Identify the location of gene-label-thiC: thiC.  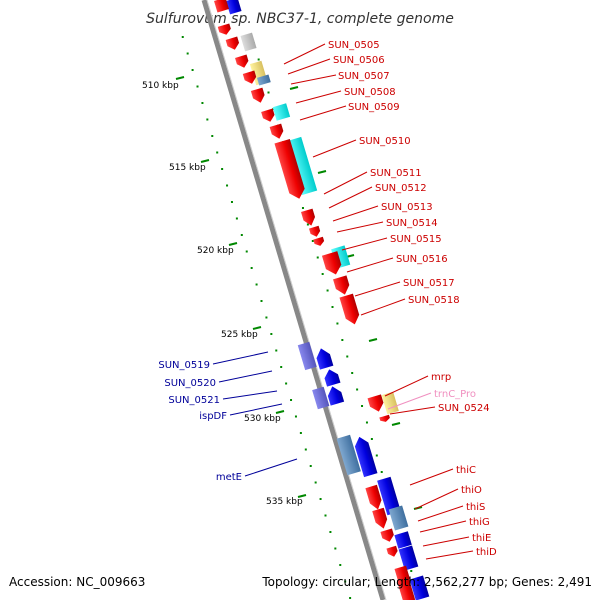
(466, 470).